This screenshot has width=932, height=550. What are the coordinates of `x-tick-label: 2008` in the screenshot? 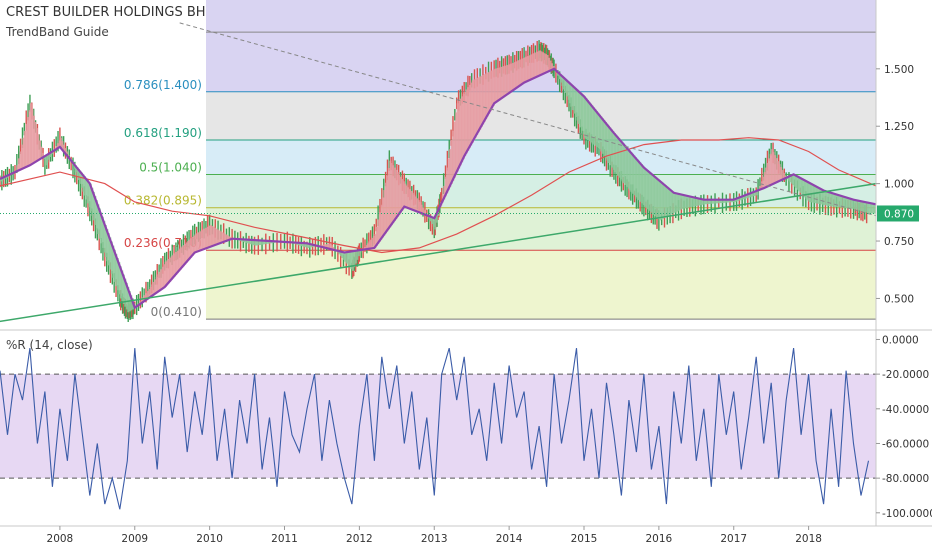 It's located at (60, 539).